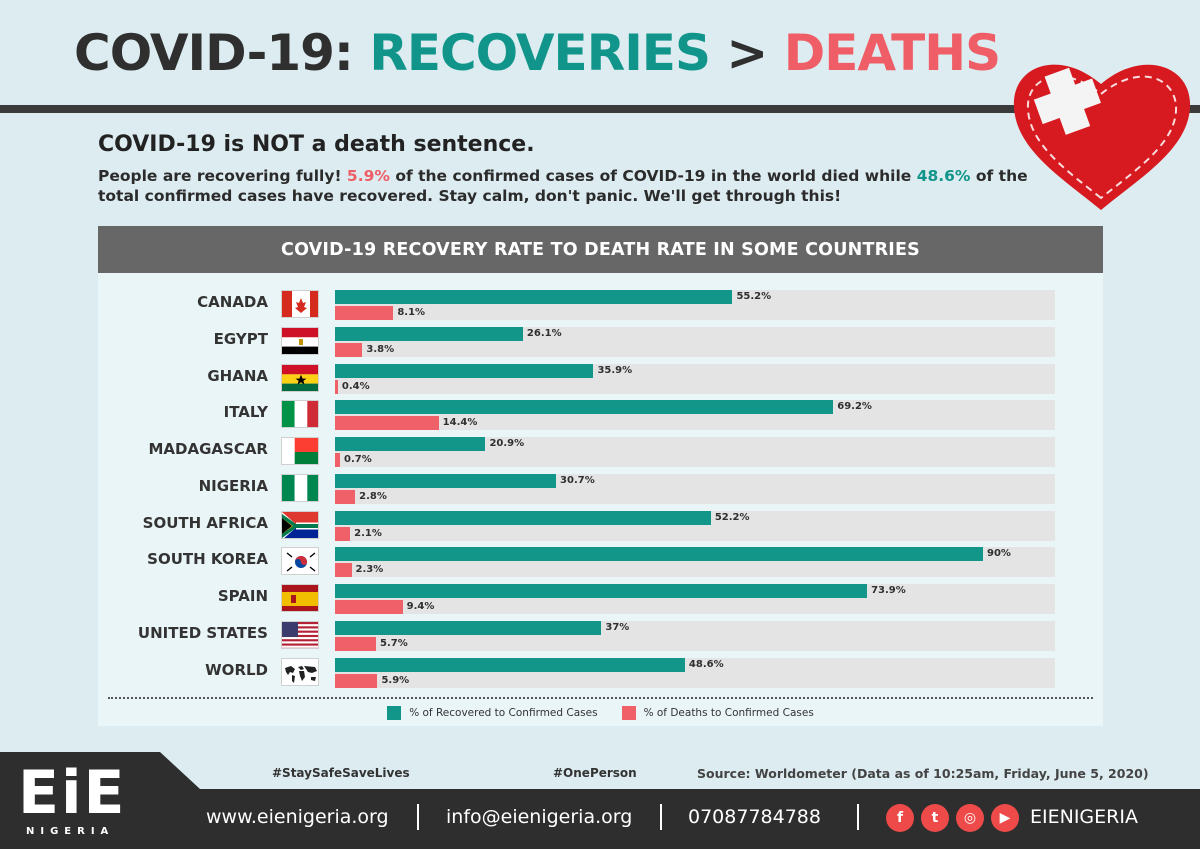 The image size is (1200, 849). Describe the element at coordinates (236, 669) in the screenshot. I see `country-label: WORLD` at that location.